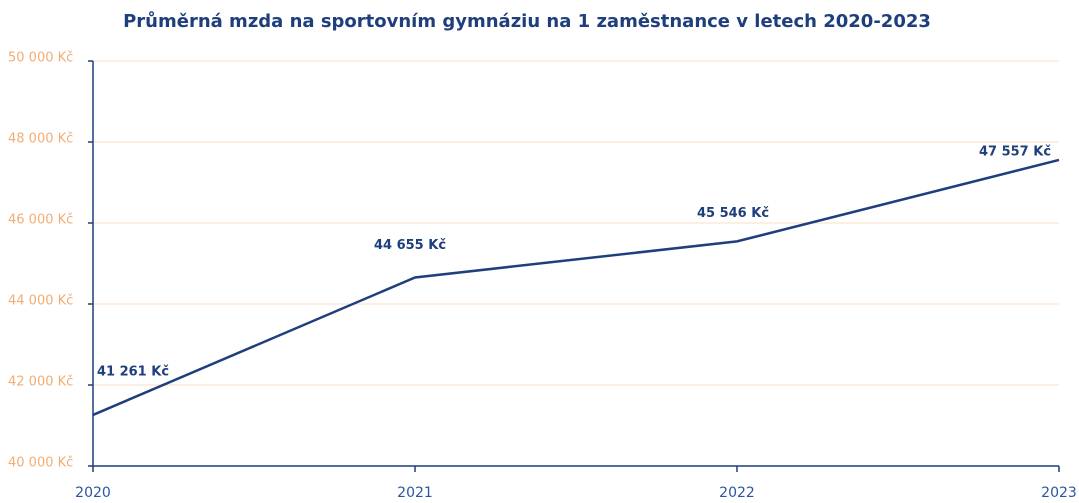  I want to click on data-label: 47 557 Kč, so click(1015, 151).